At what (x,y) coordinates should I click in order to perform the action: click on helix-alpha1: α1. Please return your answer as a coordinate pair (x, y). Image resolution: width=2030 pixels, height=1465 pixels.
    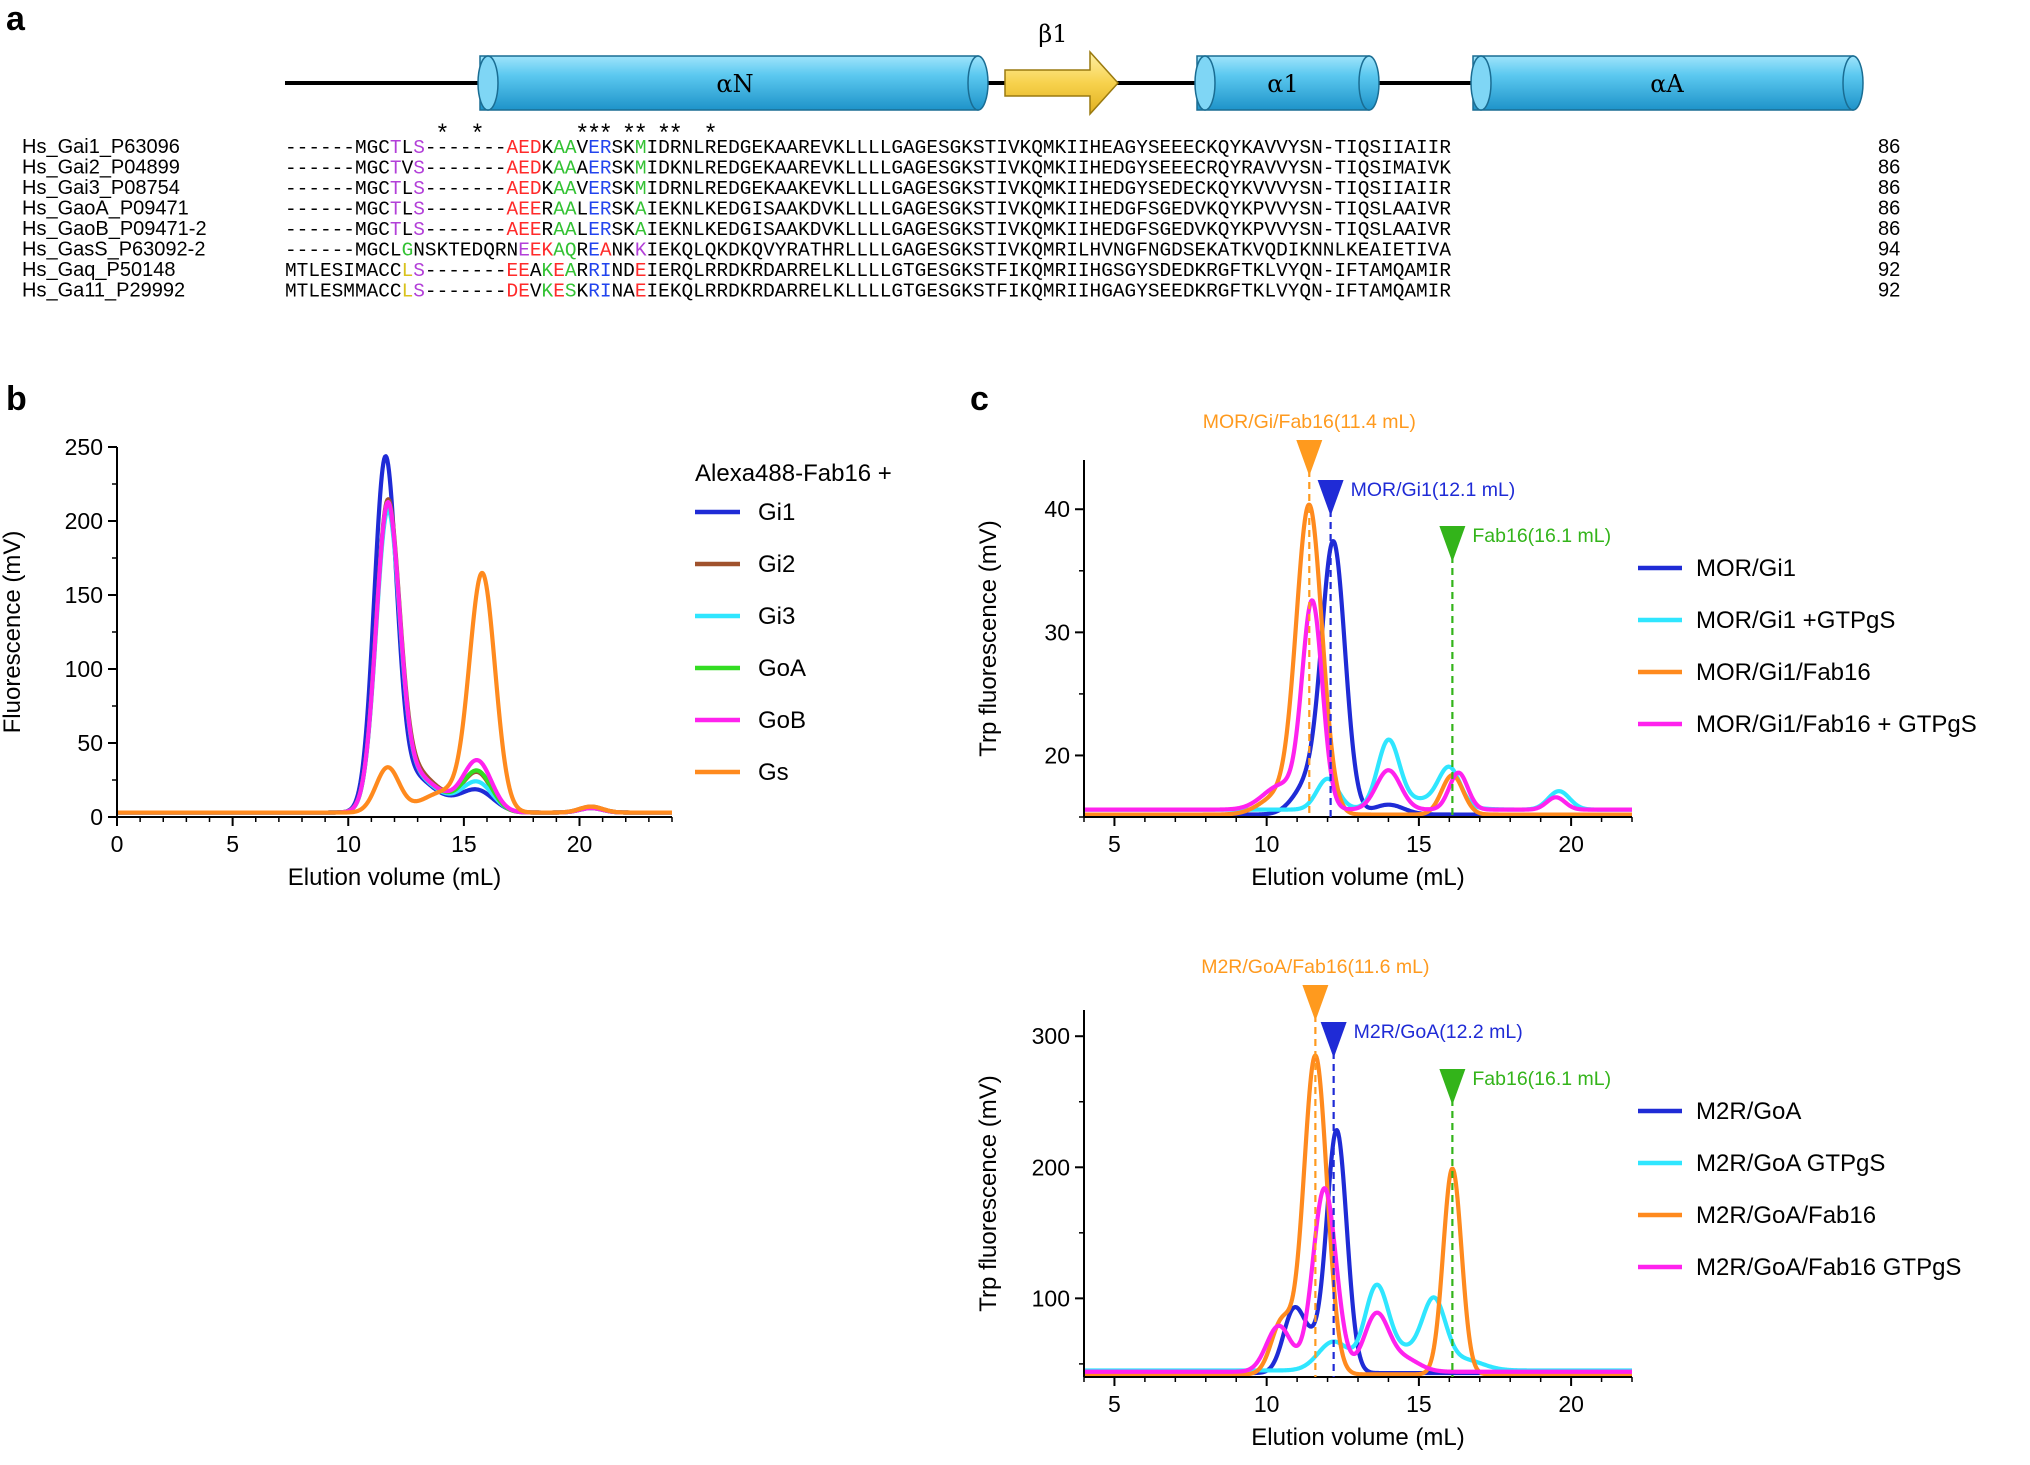
    Looking at the image, I should click on (1287, 83).